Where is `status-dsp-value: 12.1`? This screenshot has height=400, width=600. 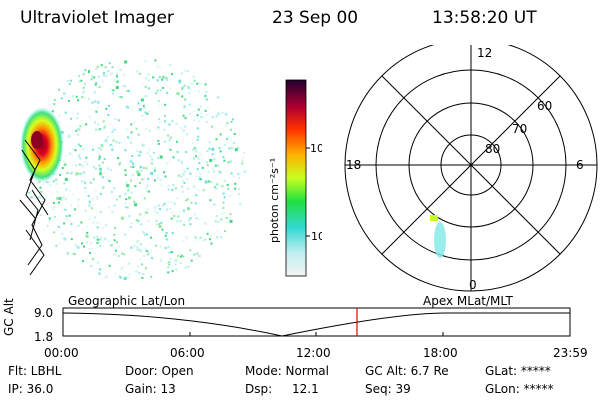 status-dsp-value: 12.1 is located at coordinates (305, 389).